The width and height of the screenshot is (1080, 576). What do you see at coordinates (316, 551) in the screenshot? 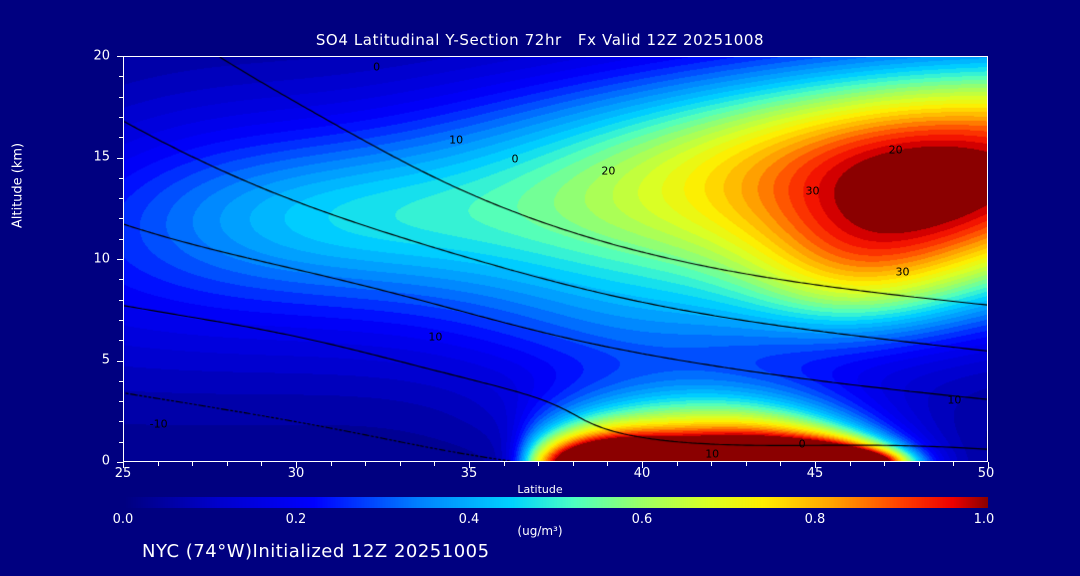
I see `footer-caption: NYC (74°W)Initialized 12Z 20251005` at bounding box center [316, 551].